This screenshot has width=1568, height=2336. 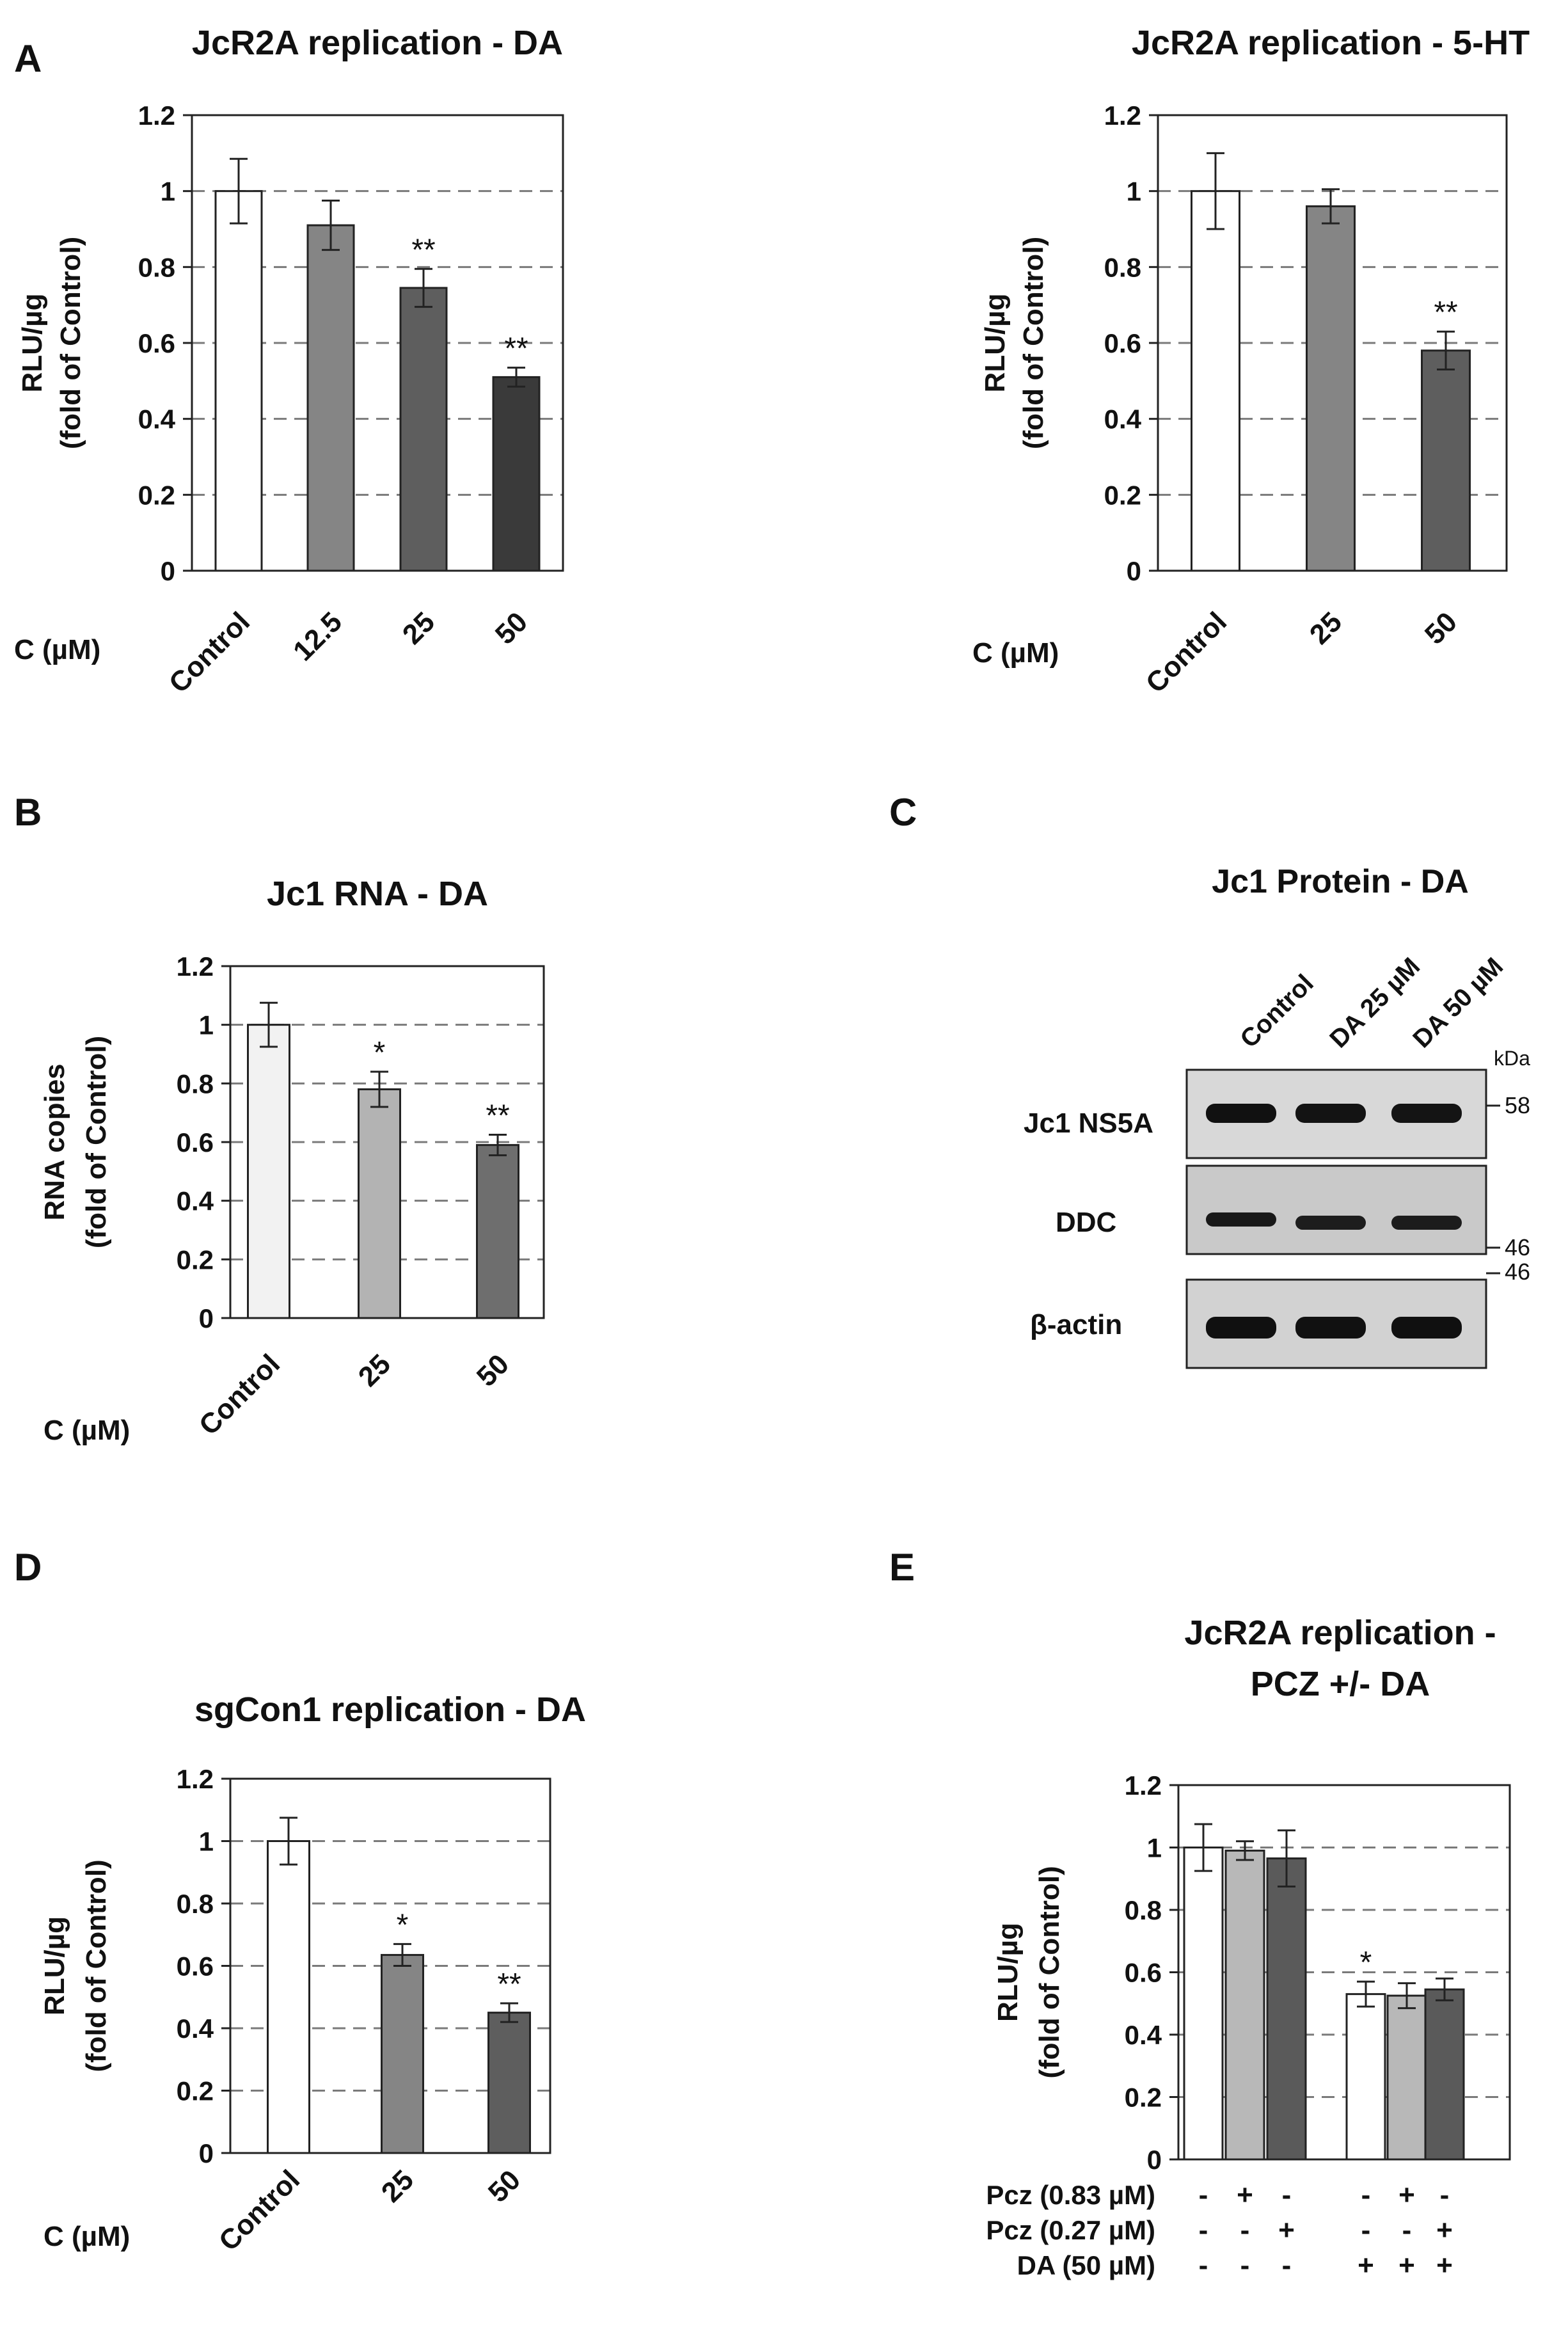 I want to click on chart-title: sgCon1 replication - DA, so click(x=390, y=1709).